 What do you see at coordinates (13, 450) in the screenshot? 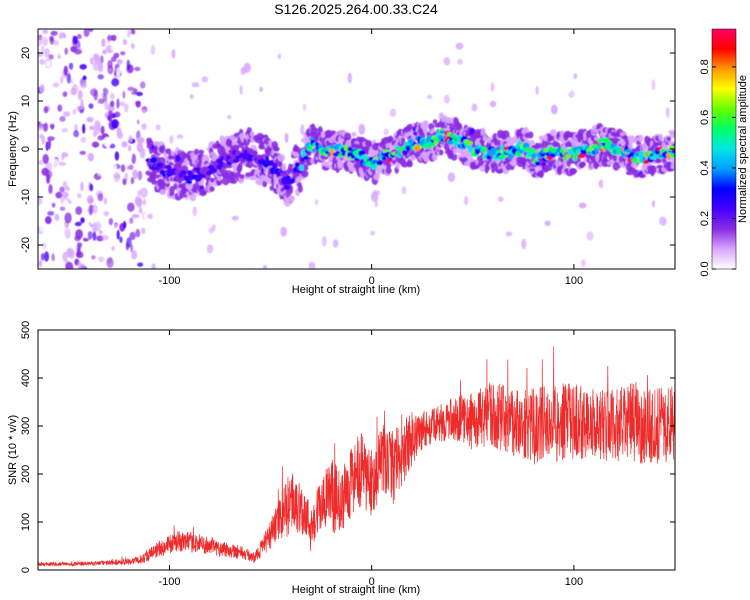
I see `snr-ylabel: SNR (10 * v/v)` at bounding box center [13, 450].